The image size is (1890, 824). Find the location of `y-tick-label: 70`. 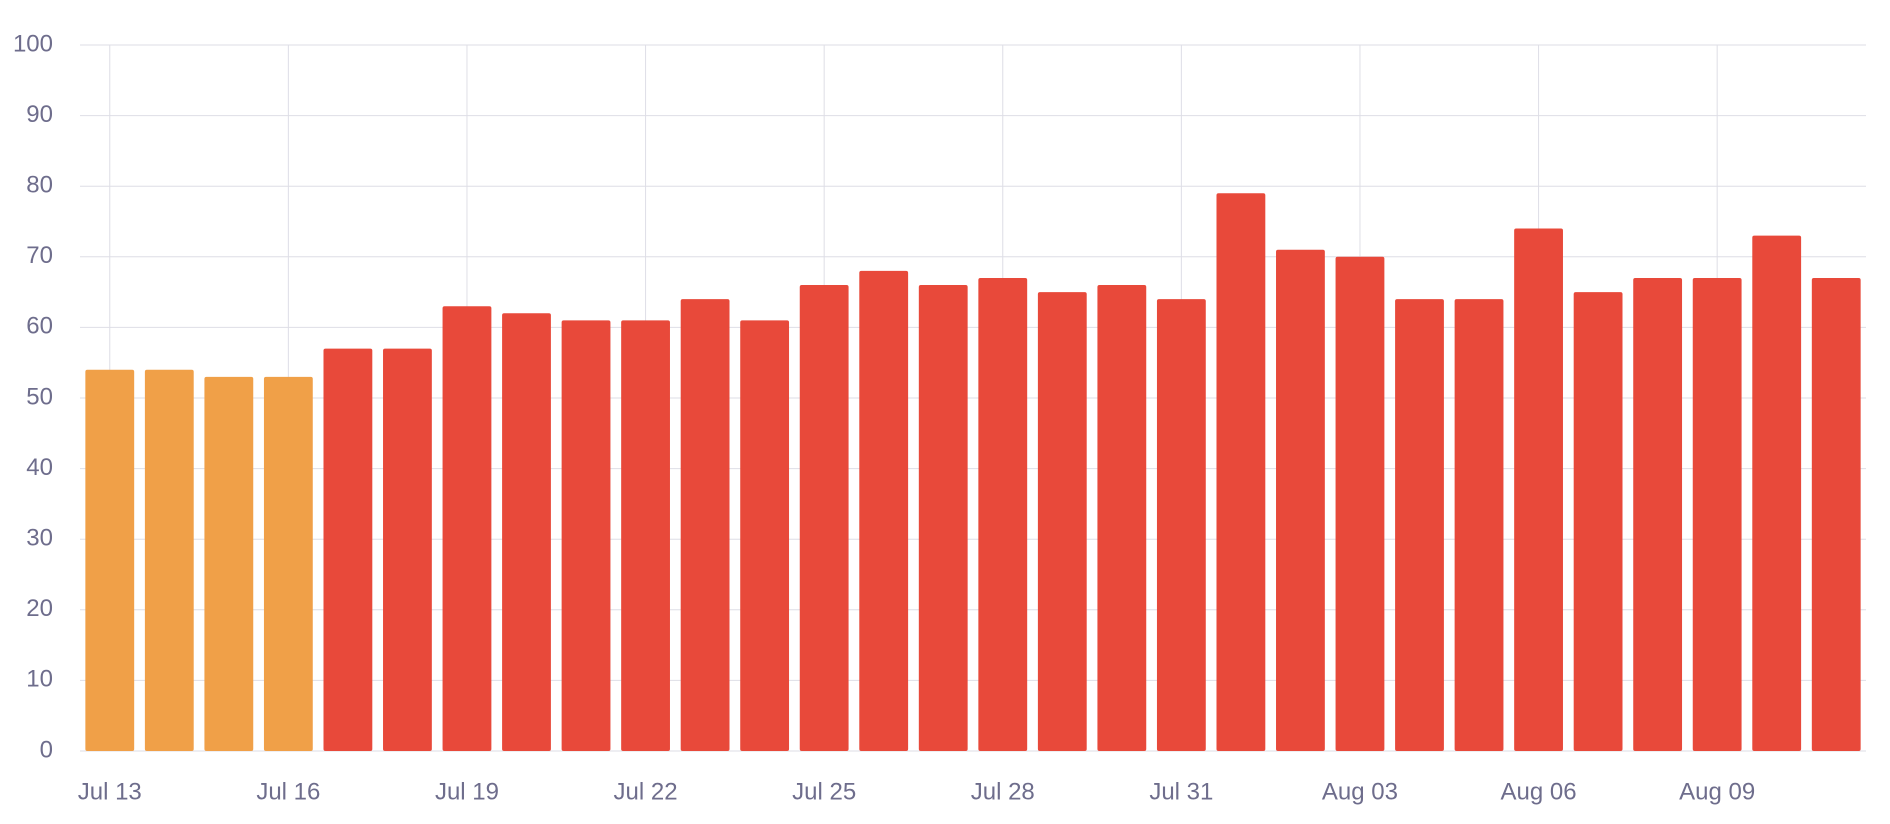

y-tick-label: 70 is located at coordinates (39, 255).